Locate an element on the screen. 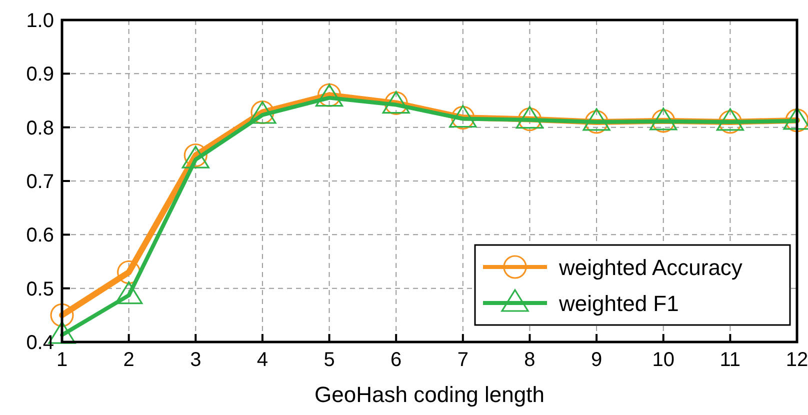 This screenshot has height=415, width=808. y-tick-label: 0.5 is located at coordinates (40, 289).